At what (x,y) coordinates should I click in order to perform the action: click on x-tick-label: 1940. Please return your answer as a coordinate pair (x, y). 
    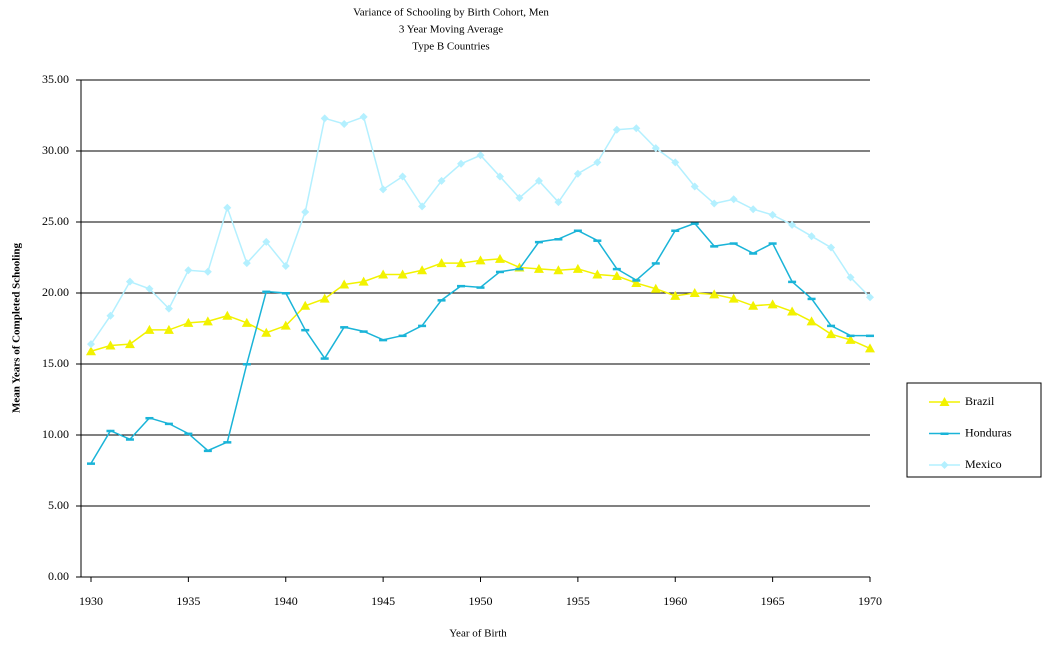
    Looking at the image, I should click on (286, 601).